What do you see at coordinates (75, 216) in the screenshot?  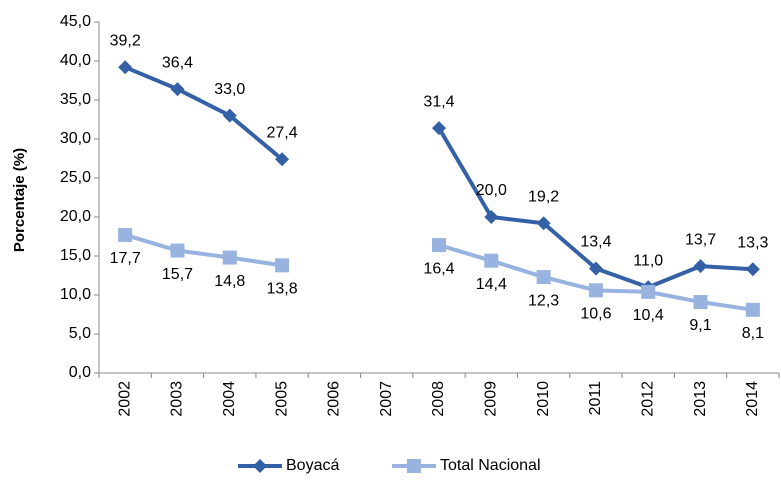 I see `y-tick-label: 20,0` at bounding box center [75, 216].